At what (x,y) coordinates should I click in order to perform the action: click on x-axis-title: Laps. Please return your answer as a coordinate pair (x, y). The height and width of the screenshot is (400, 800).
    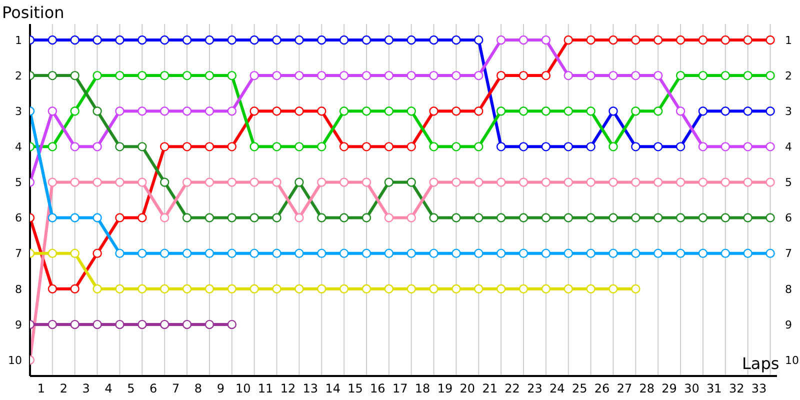
    Looking at the image, I should click on (761, 363).